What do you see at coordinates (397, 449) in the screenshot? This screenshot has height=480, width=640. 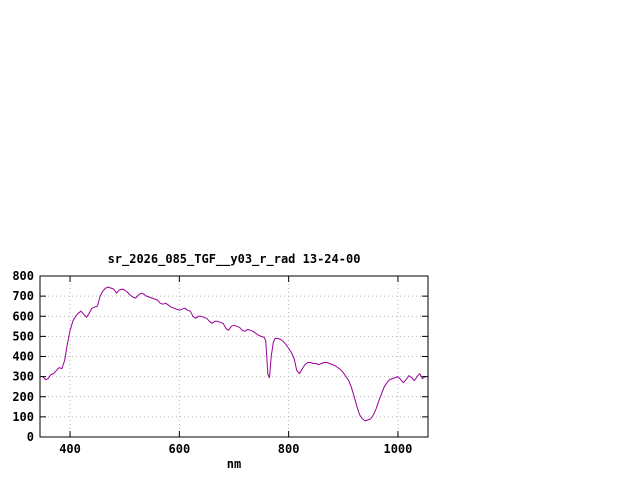 I see `x-tick-label: 1000` at bounding box center [397, 449].